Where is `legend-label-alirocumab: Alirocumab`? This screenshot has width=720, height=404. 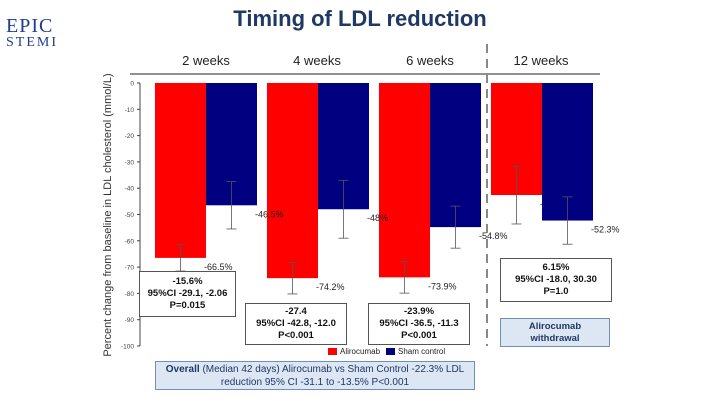 legend-label-alirocumab: Alirocumab is located at coordinates (360, 351).